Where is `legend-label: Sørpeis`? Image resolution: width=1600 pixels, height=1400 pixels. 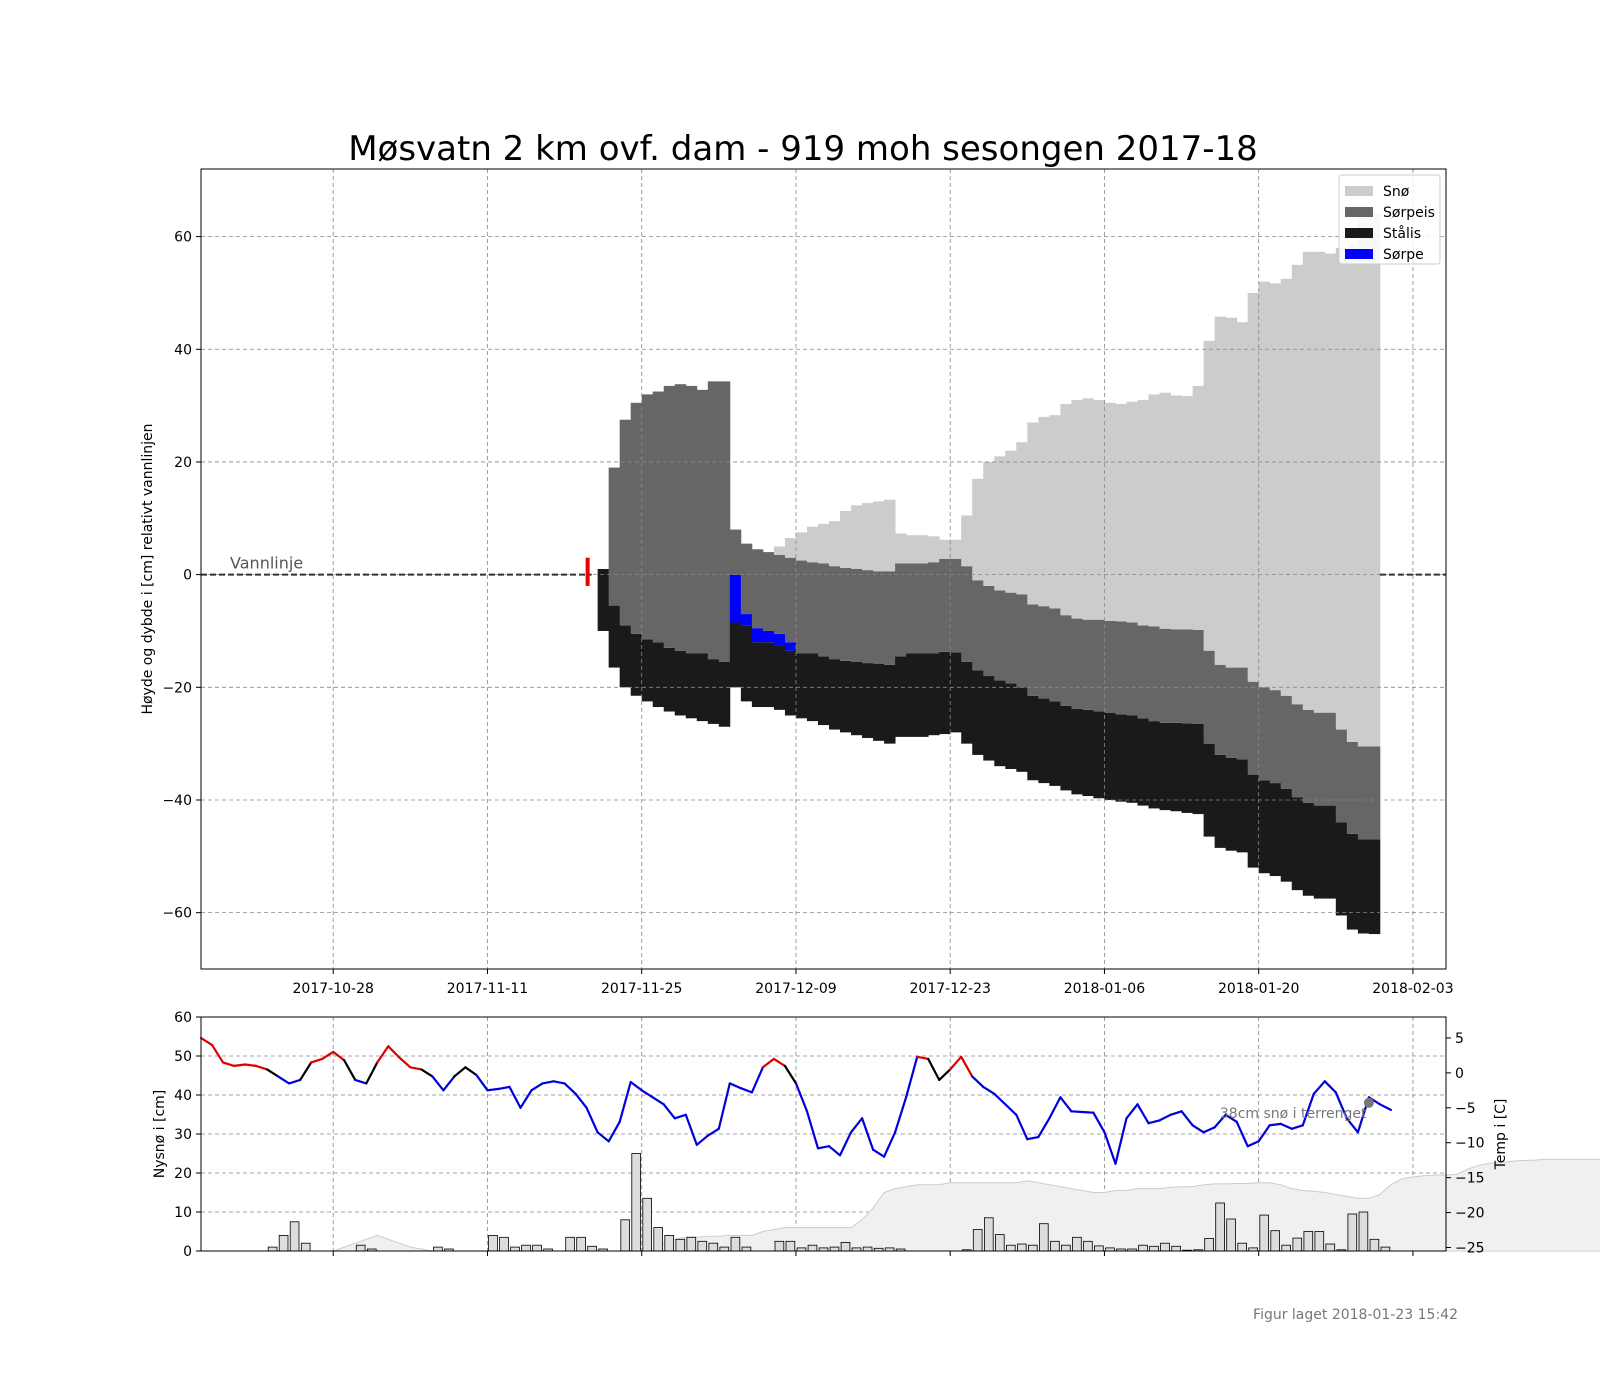
legend-label: Sørpeis is located at coordinates (1409, 213).